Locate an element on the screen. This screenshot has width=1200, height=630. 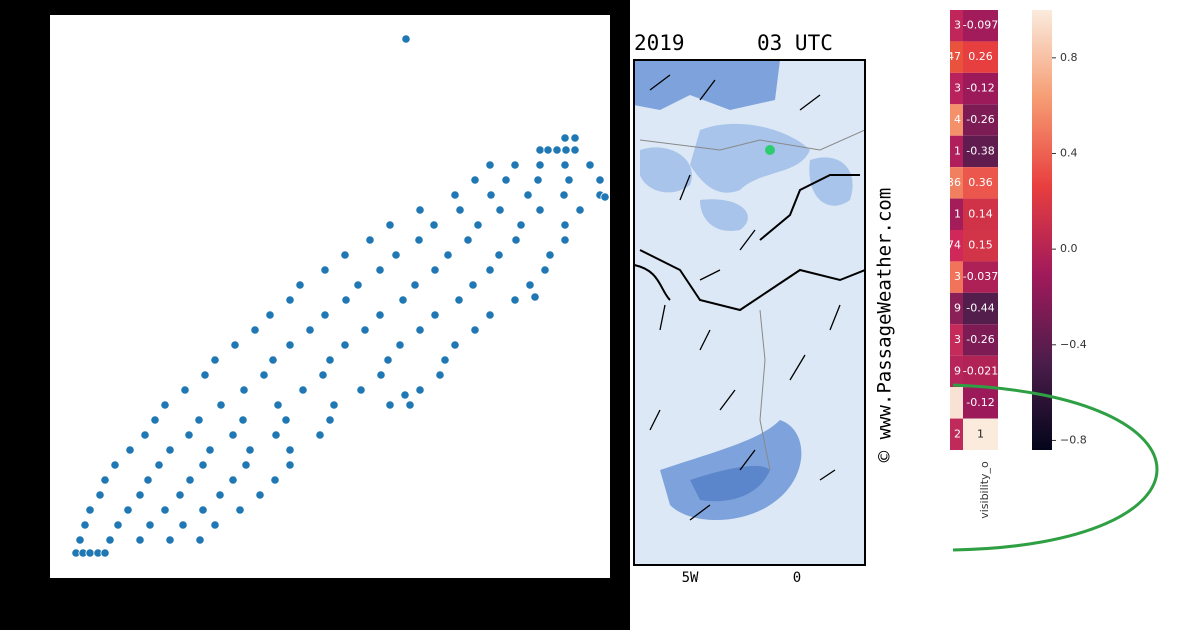
cell-label: 2 is located at coordinates (957, 433).